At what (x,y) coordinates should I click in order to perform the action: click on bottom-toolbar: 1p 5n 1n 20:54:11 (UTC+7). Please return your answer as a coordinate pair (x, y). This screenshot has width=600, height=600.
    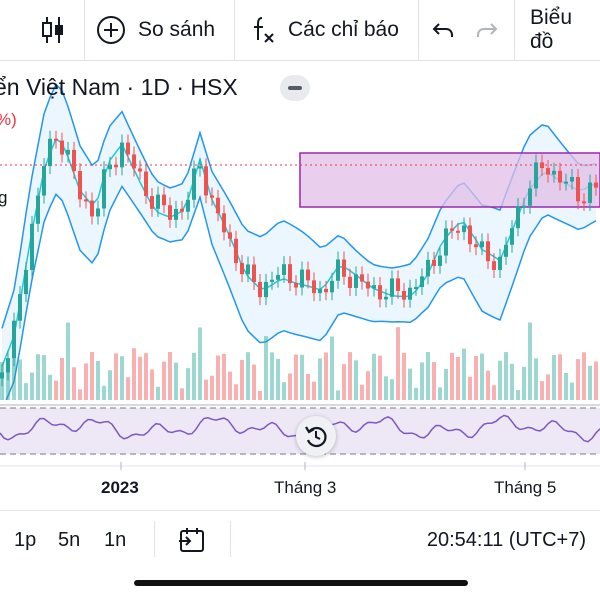
    Looking at the image, I should click on (300, 538).